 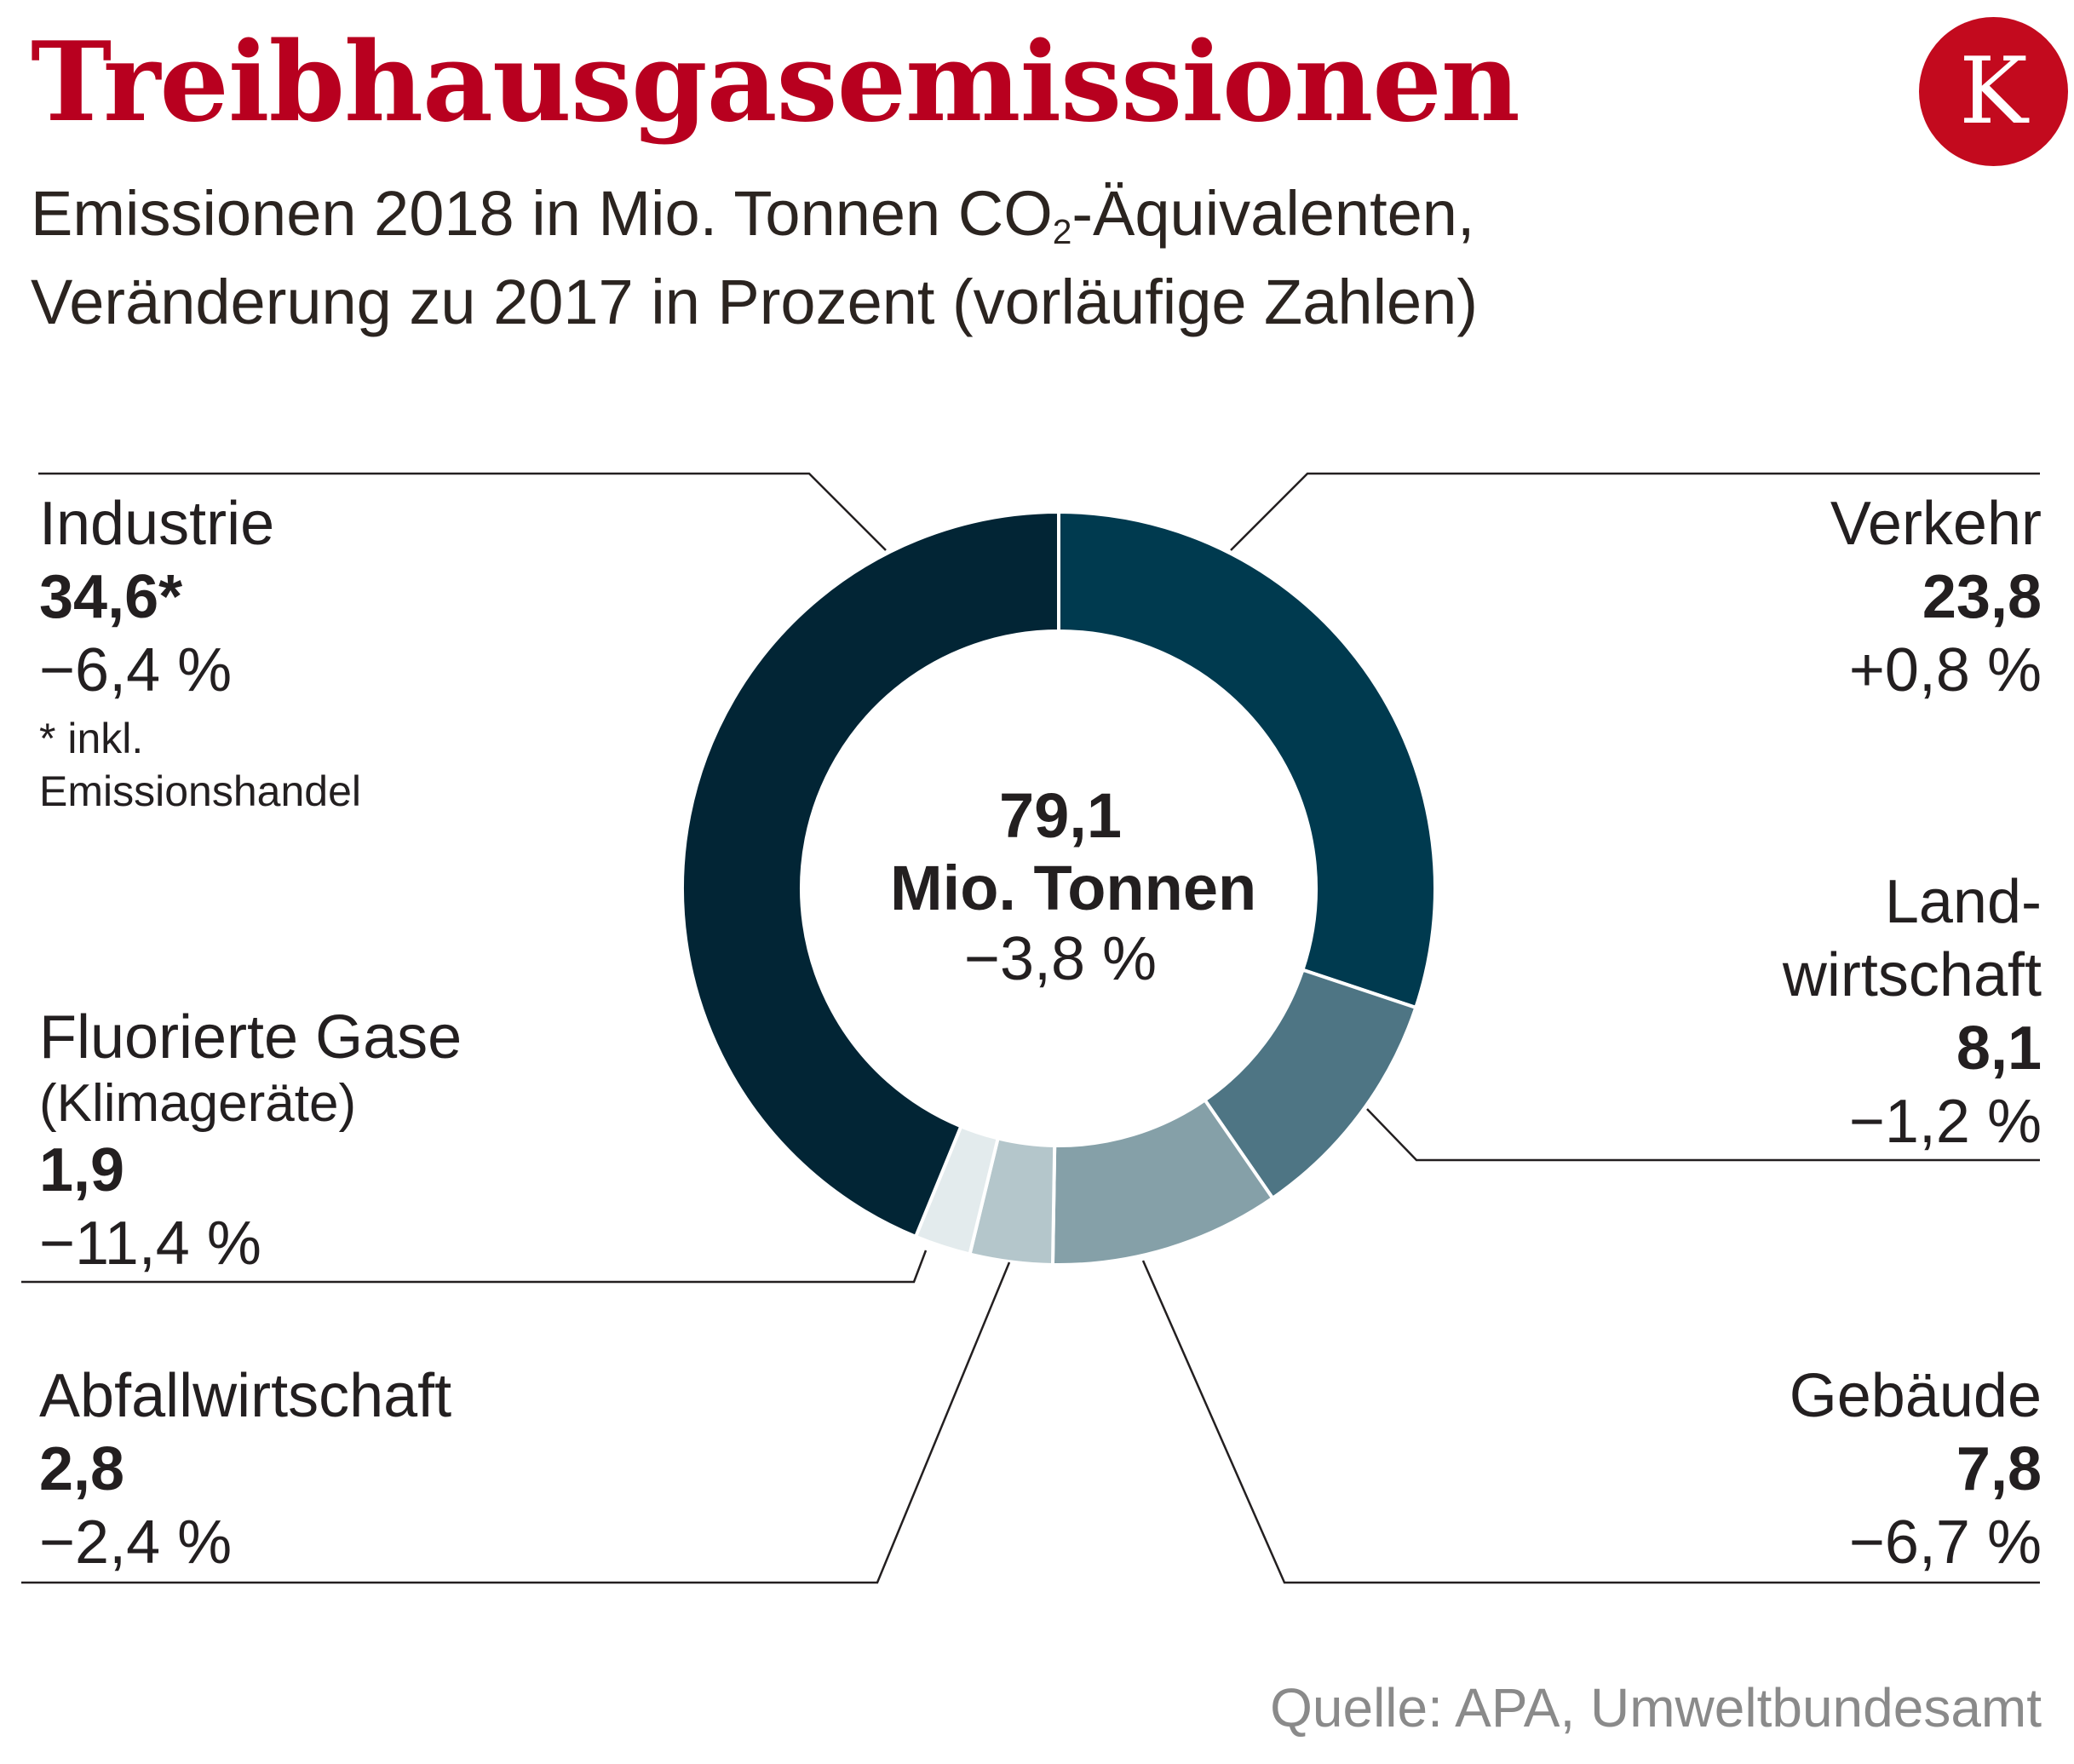 What do you see at coordinates (91, 738) in the screenshot?
I see `industrie-note-1: * inkl.` at bounding box center [91, 738].